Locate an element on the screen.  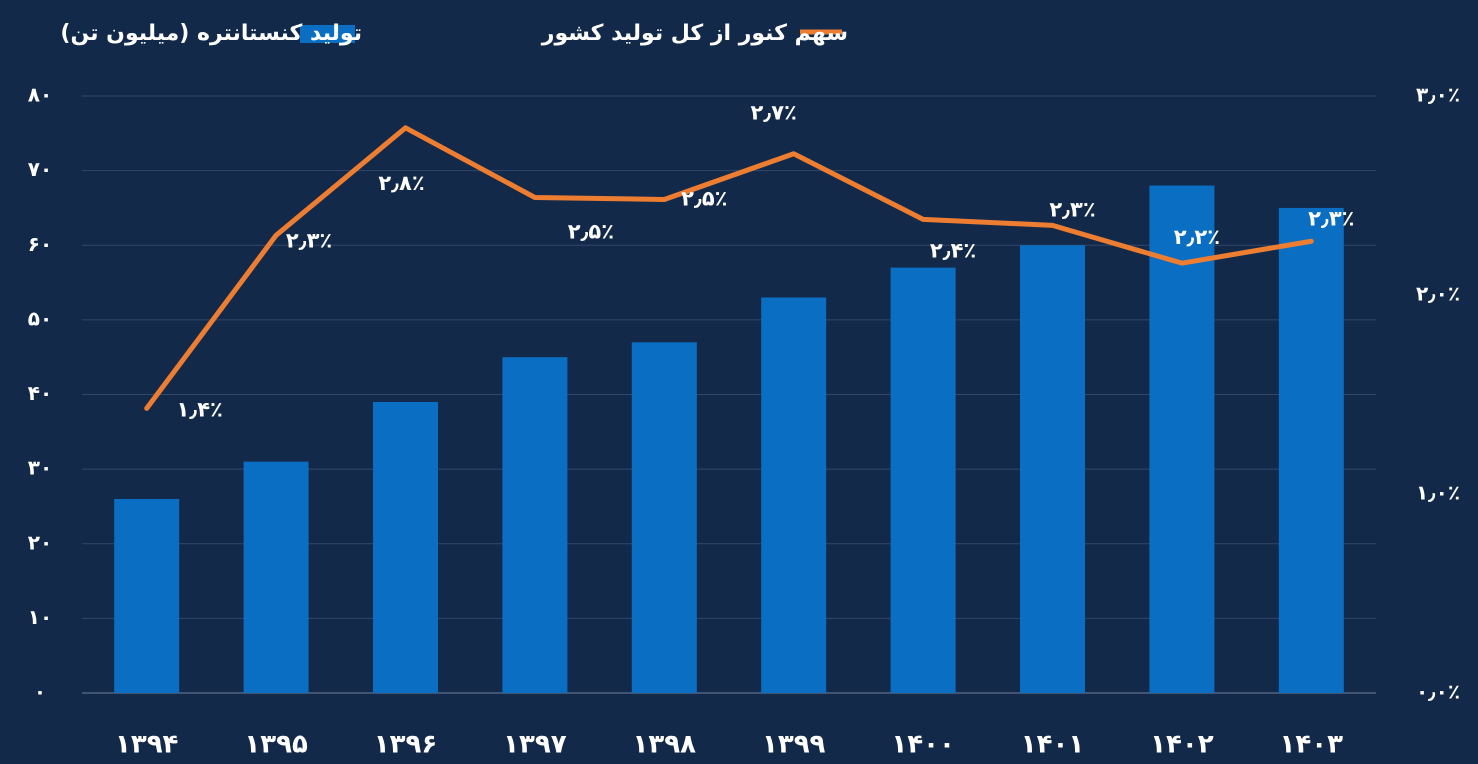
x-tick-label: ۱۳۹۸ is located at coordinates (665, 745).